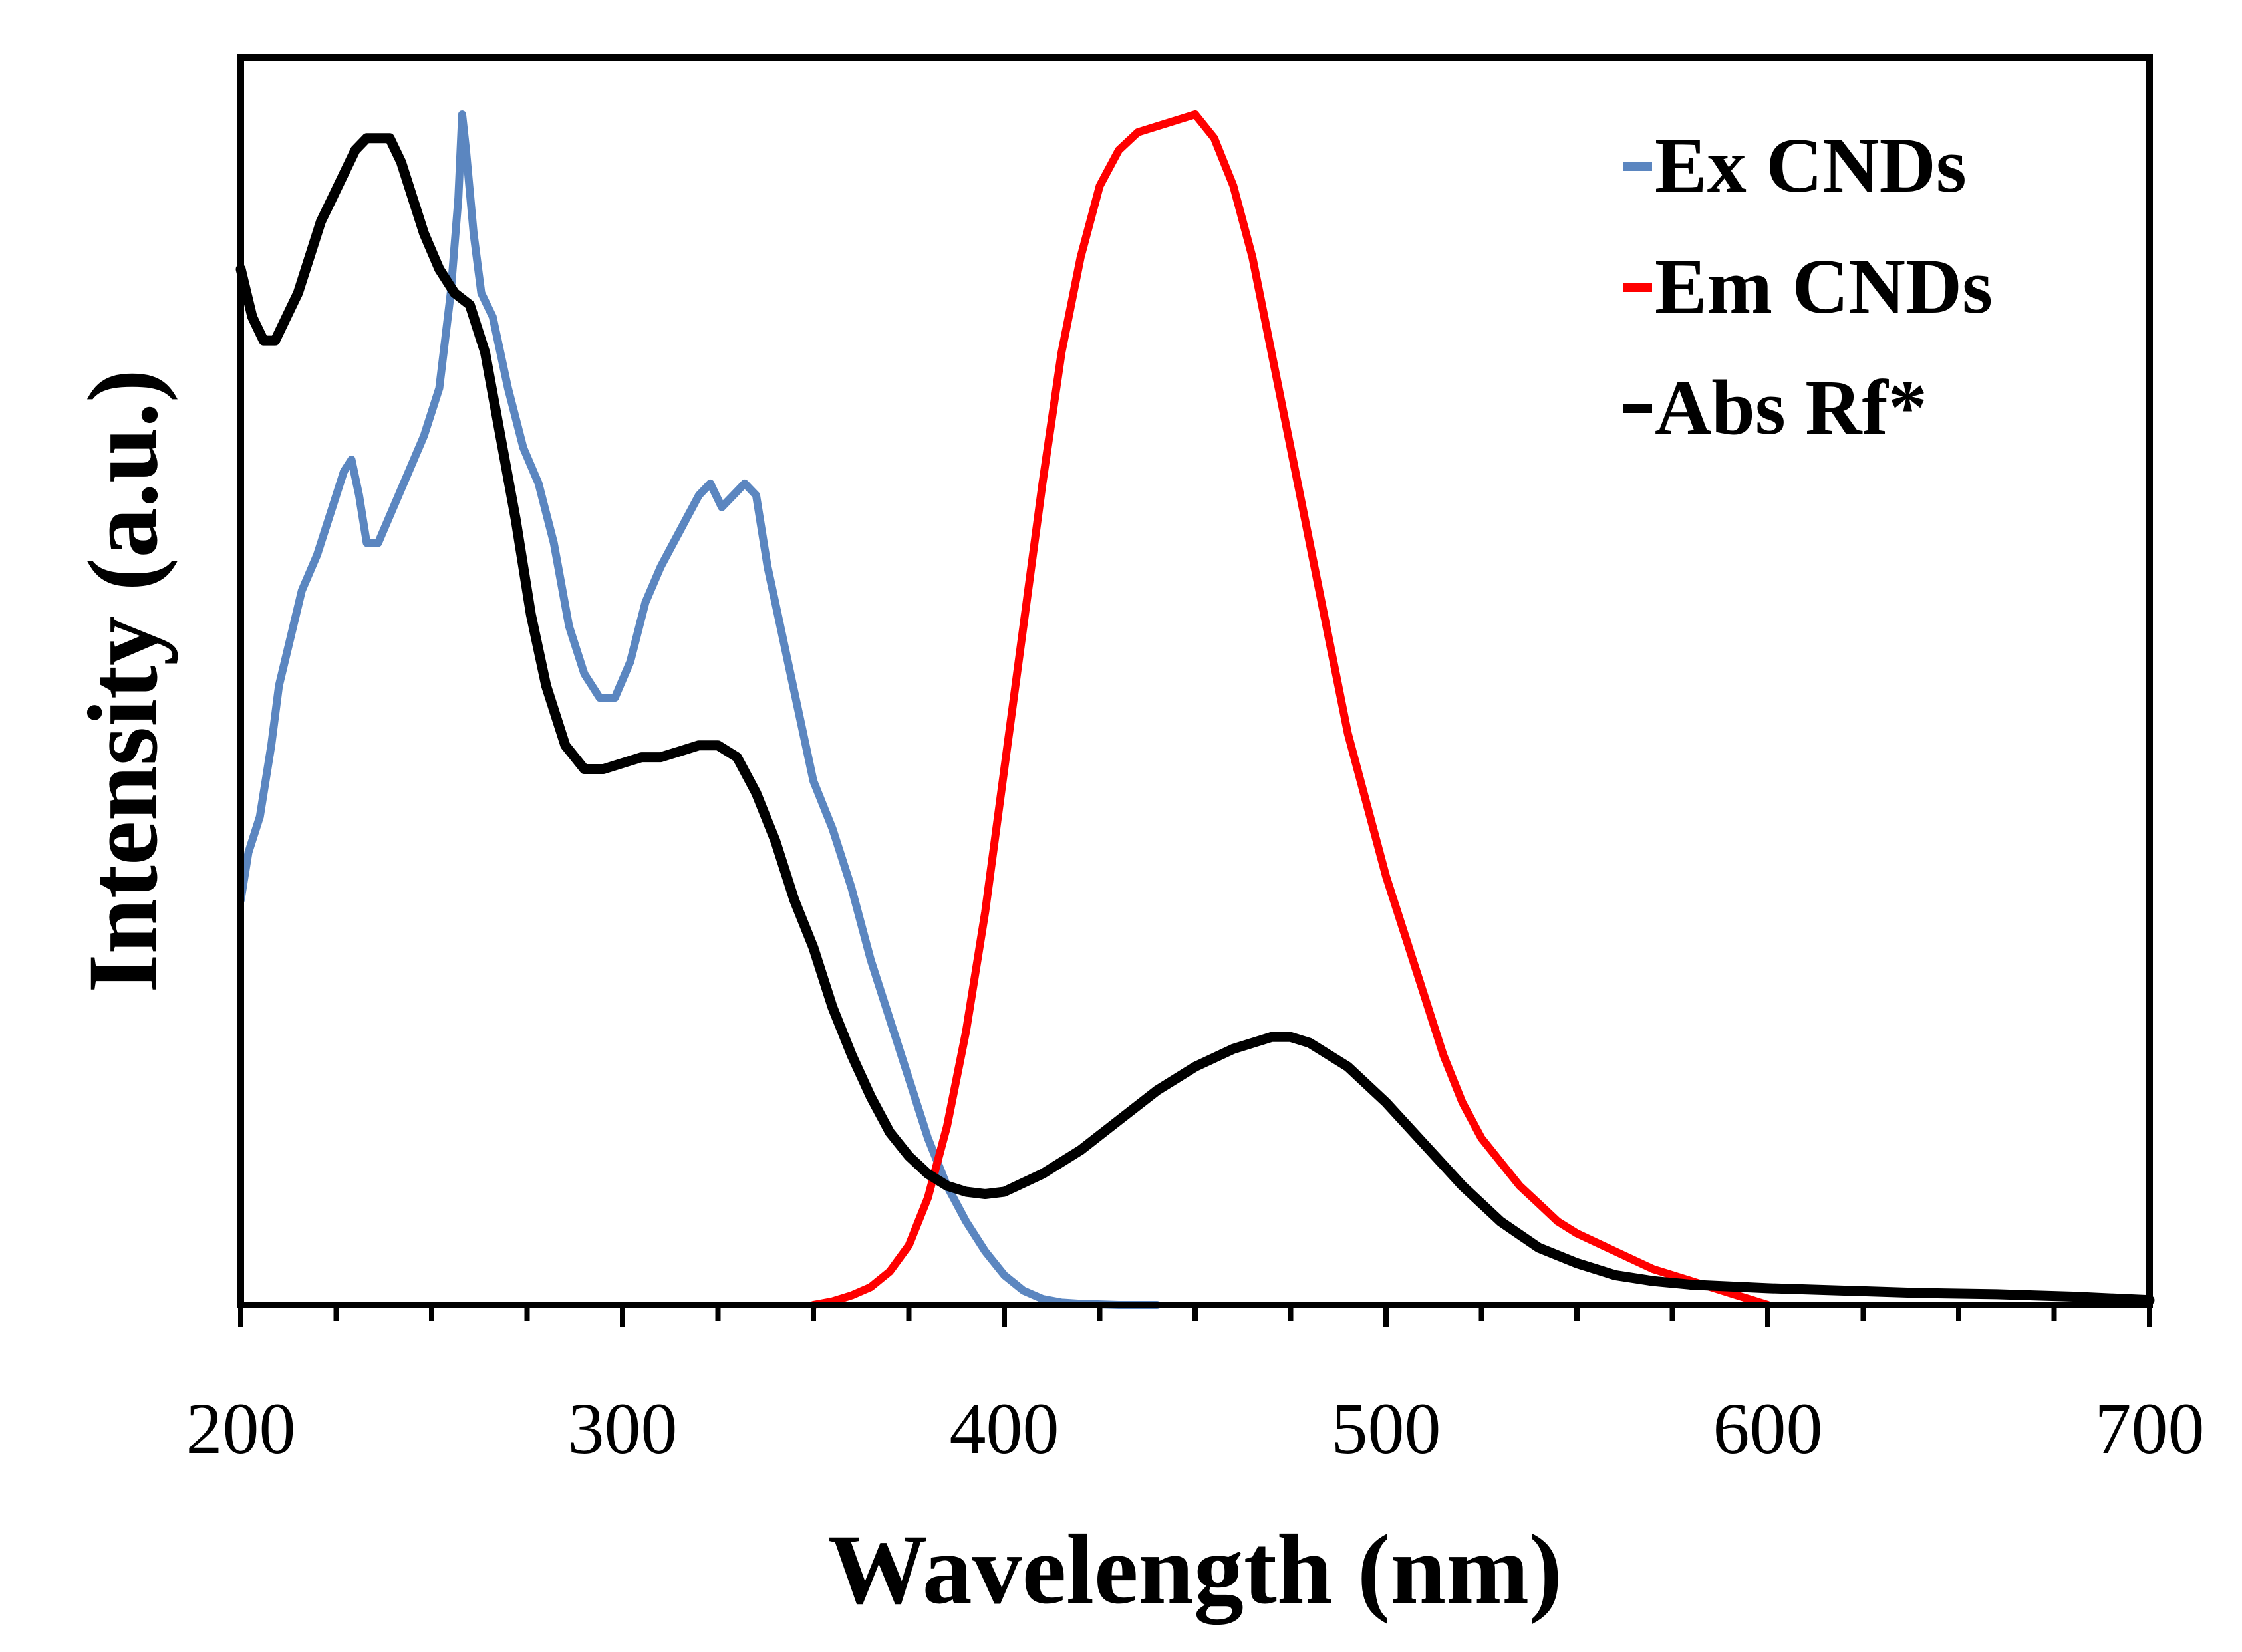 The image size is (2242, 1652). I want to click on x-tick-label: 400, so click(1004, 1428).